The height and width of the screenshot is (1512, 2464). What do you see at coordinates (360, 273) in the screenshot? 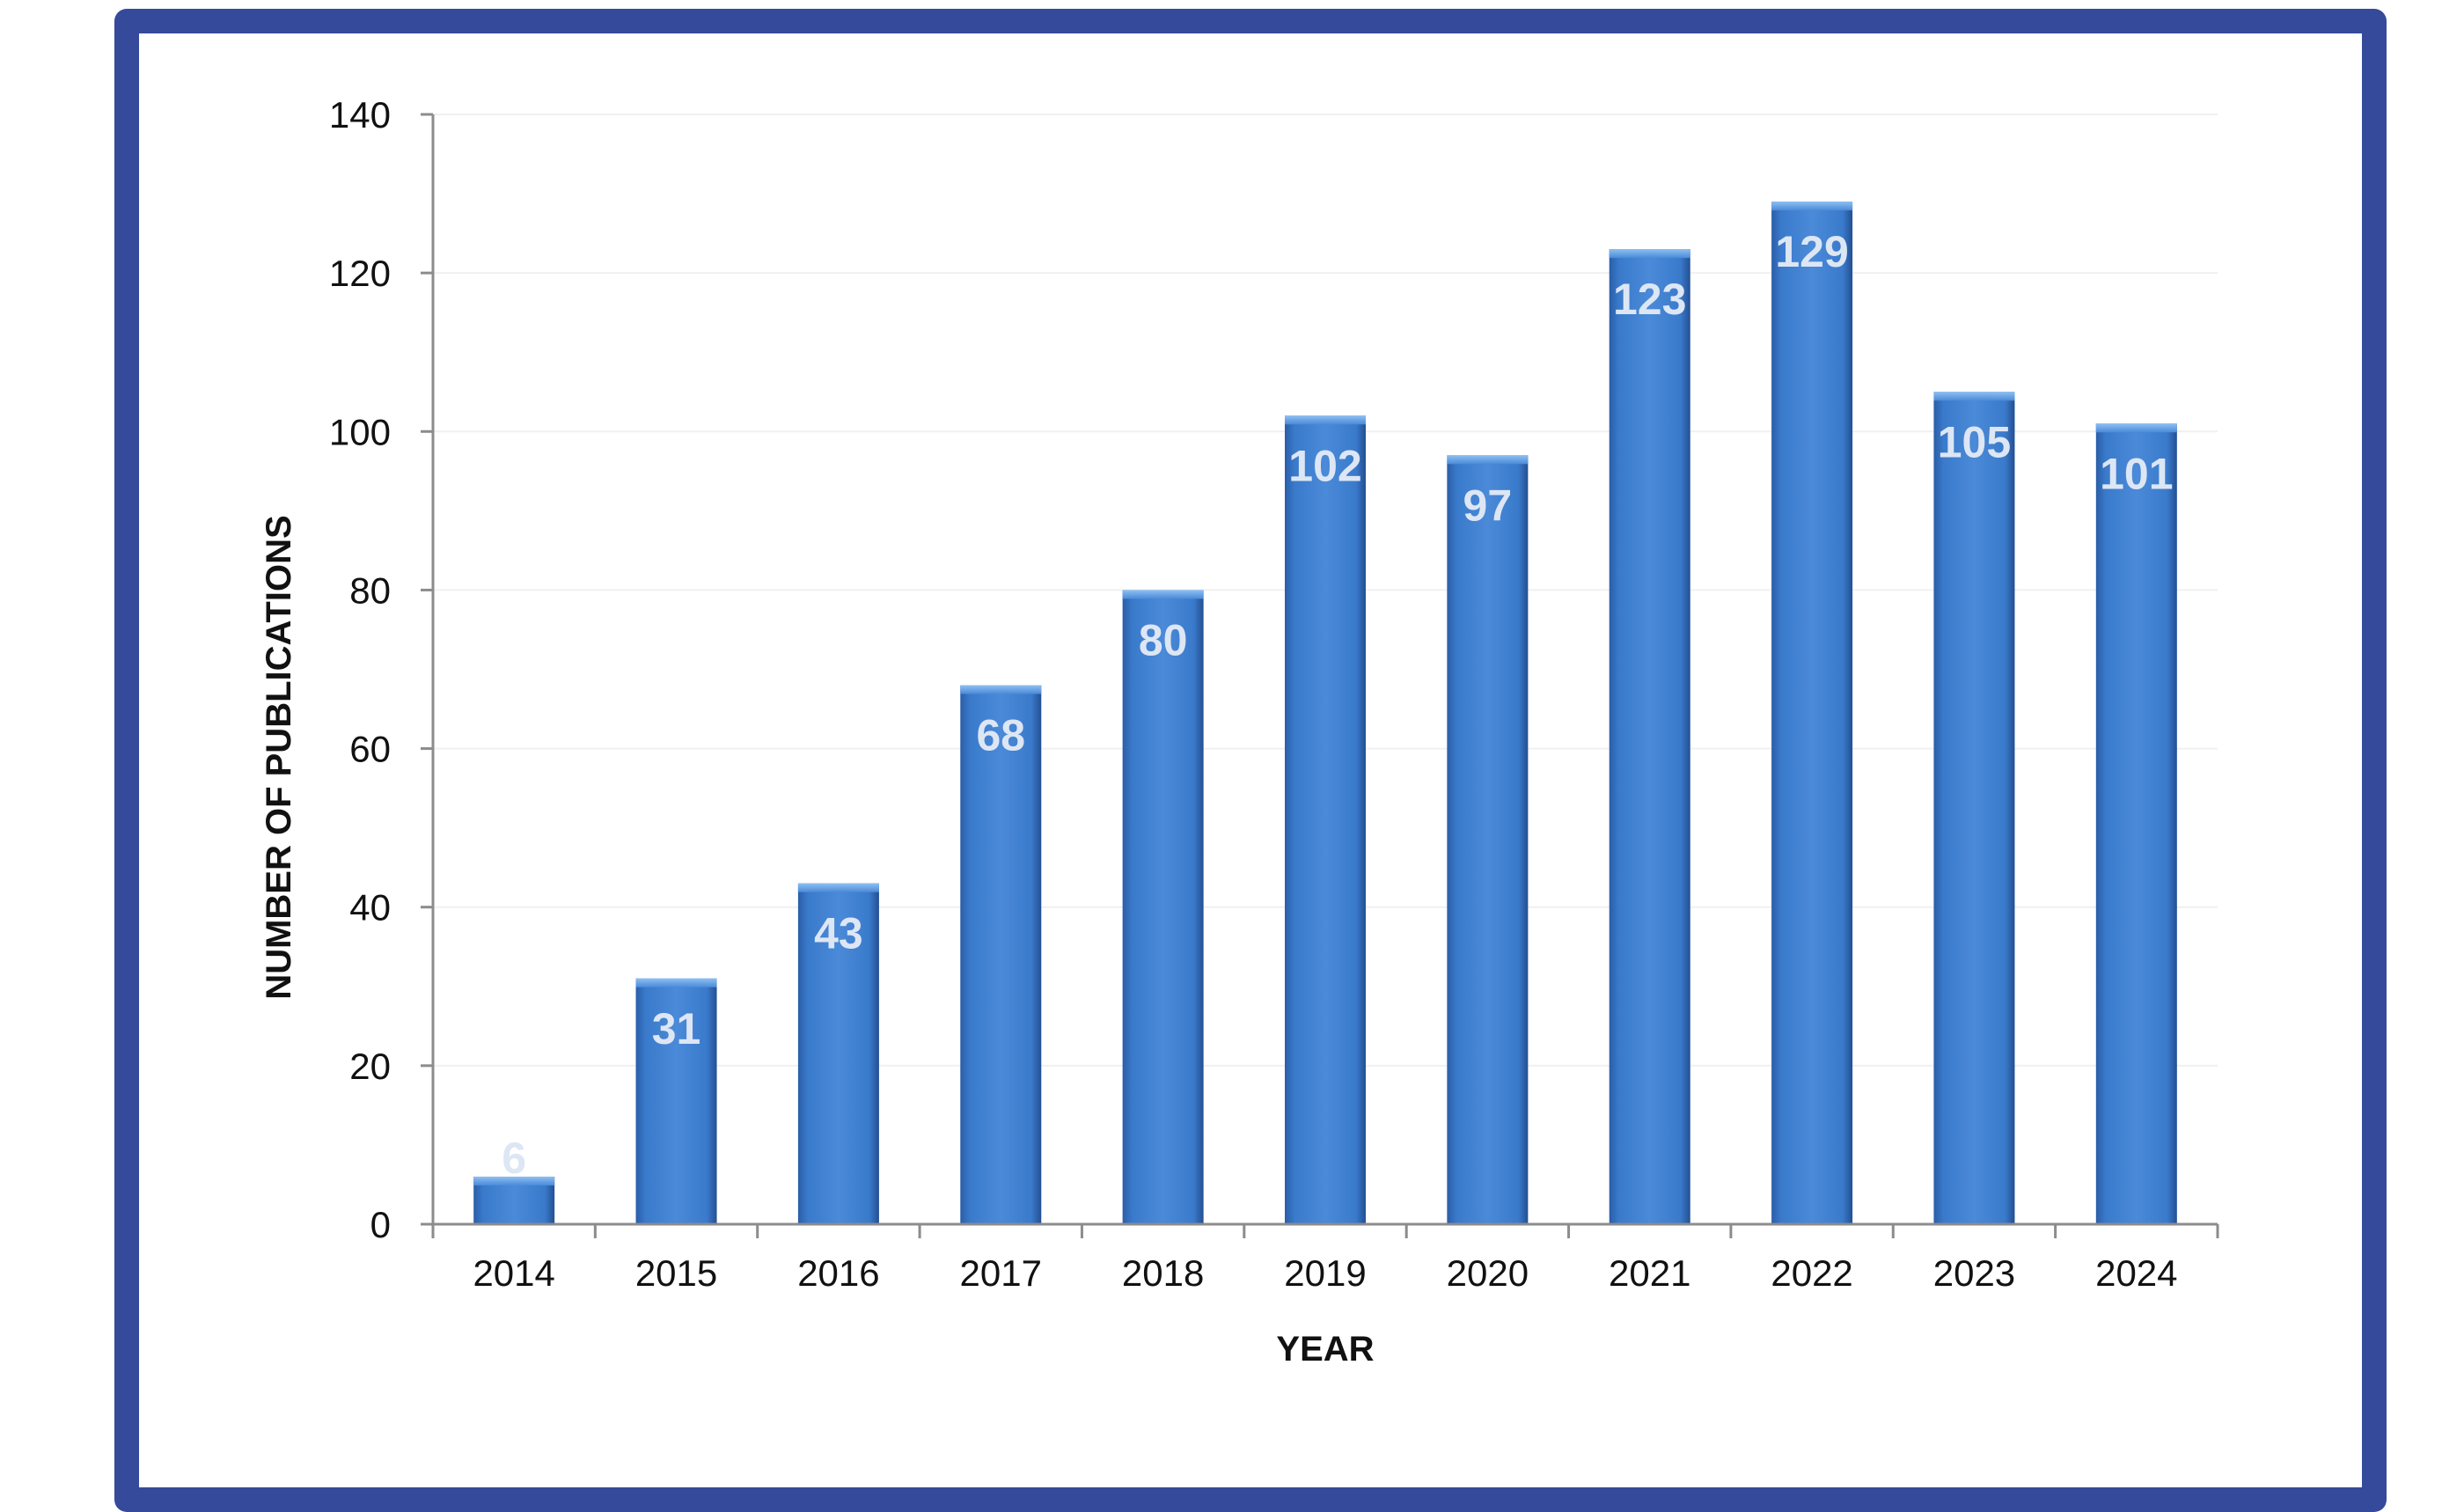
I see `y-tick-label: 120` at bounding box center [360, 273].